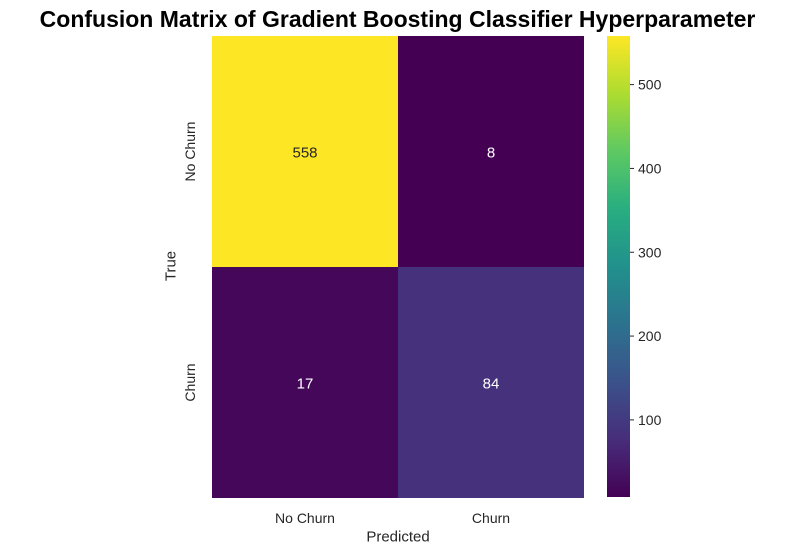  I want to click on cell-value-label: 17, so click(305, 384).